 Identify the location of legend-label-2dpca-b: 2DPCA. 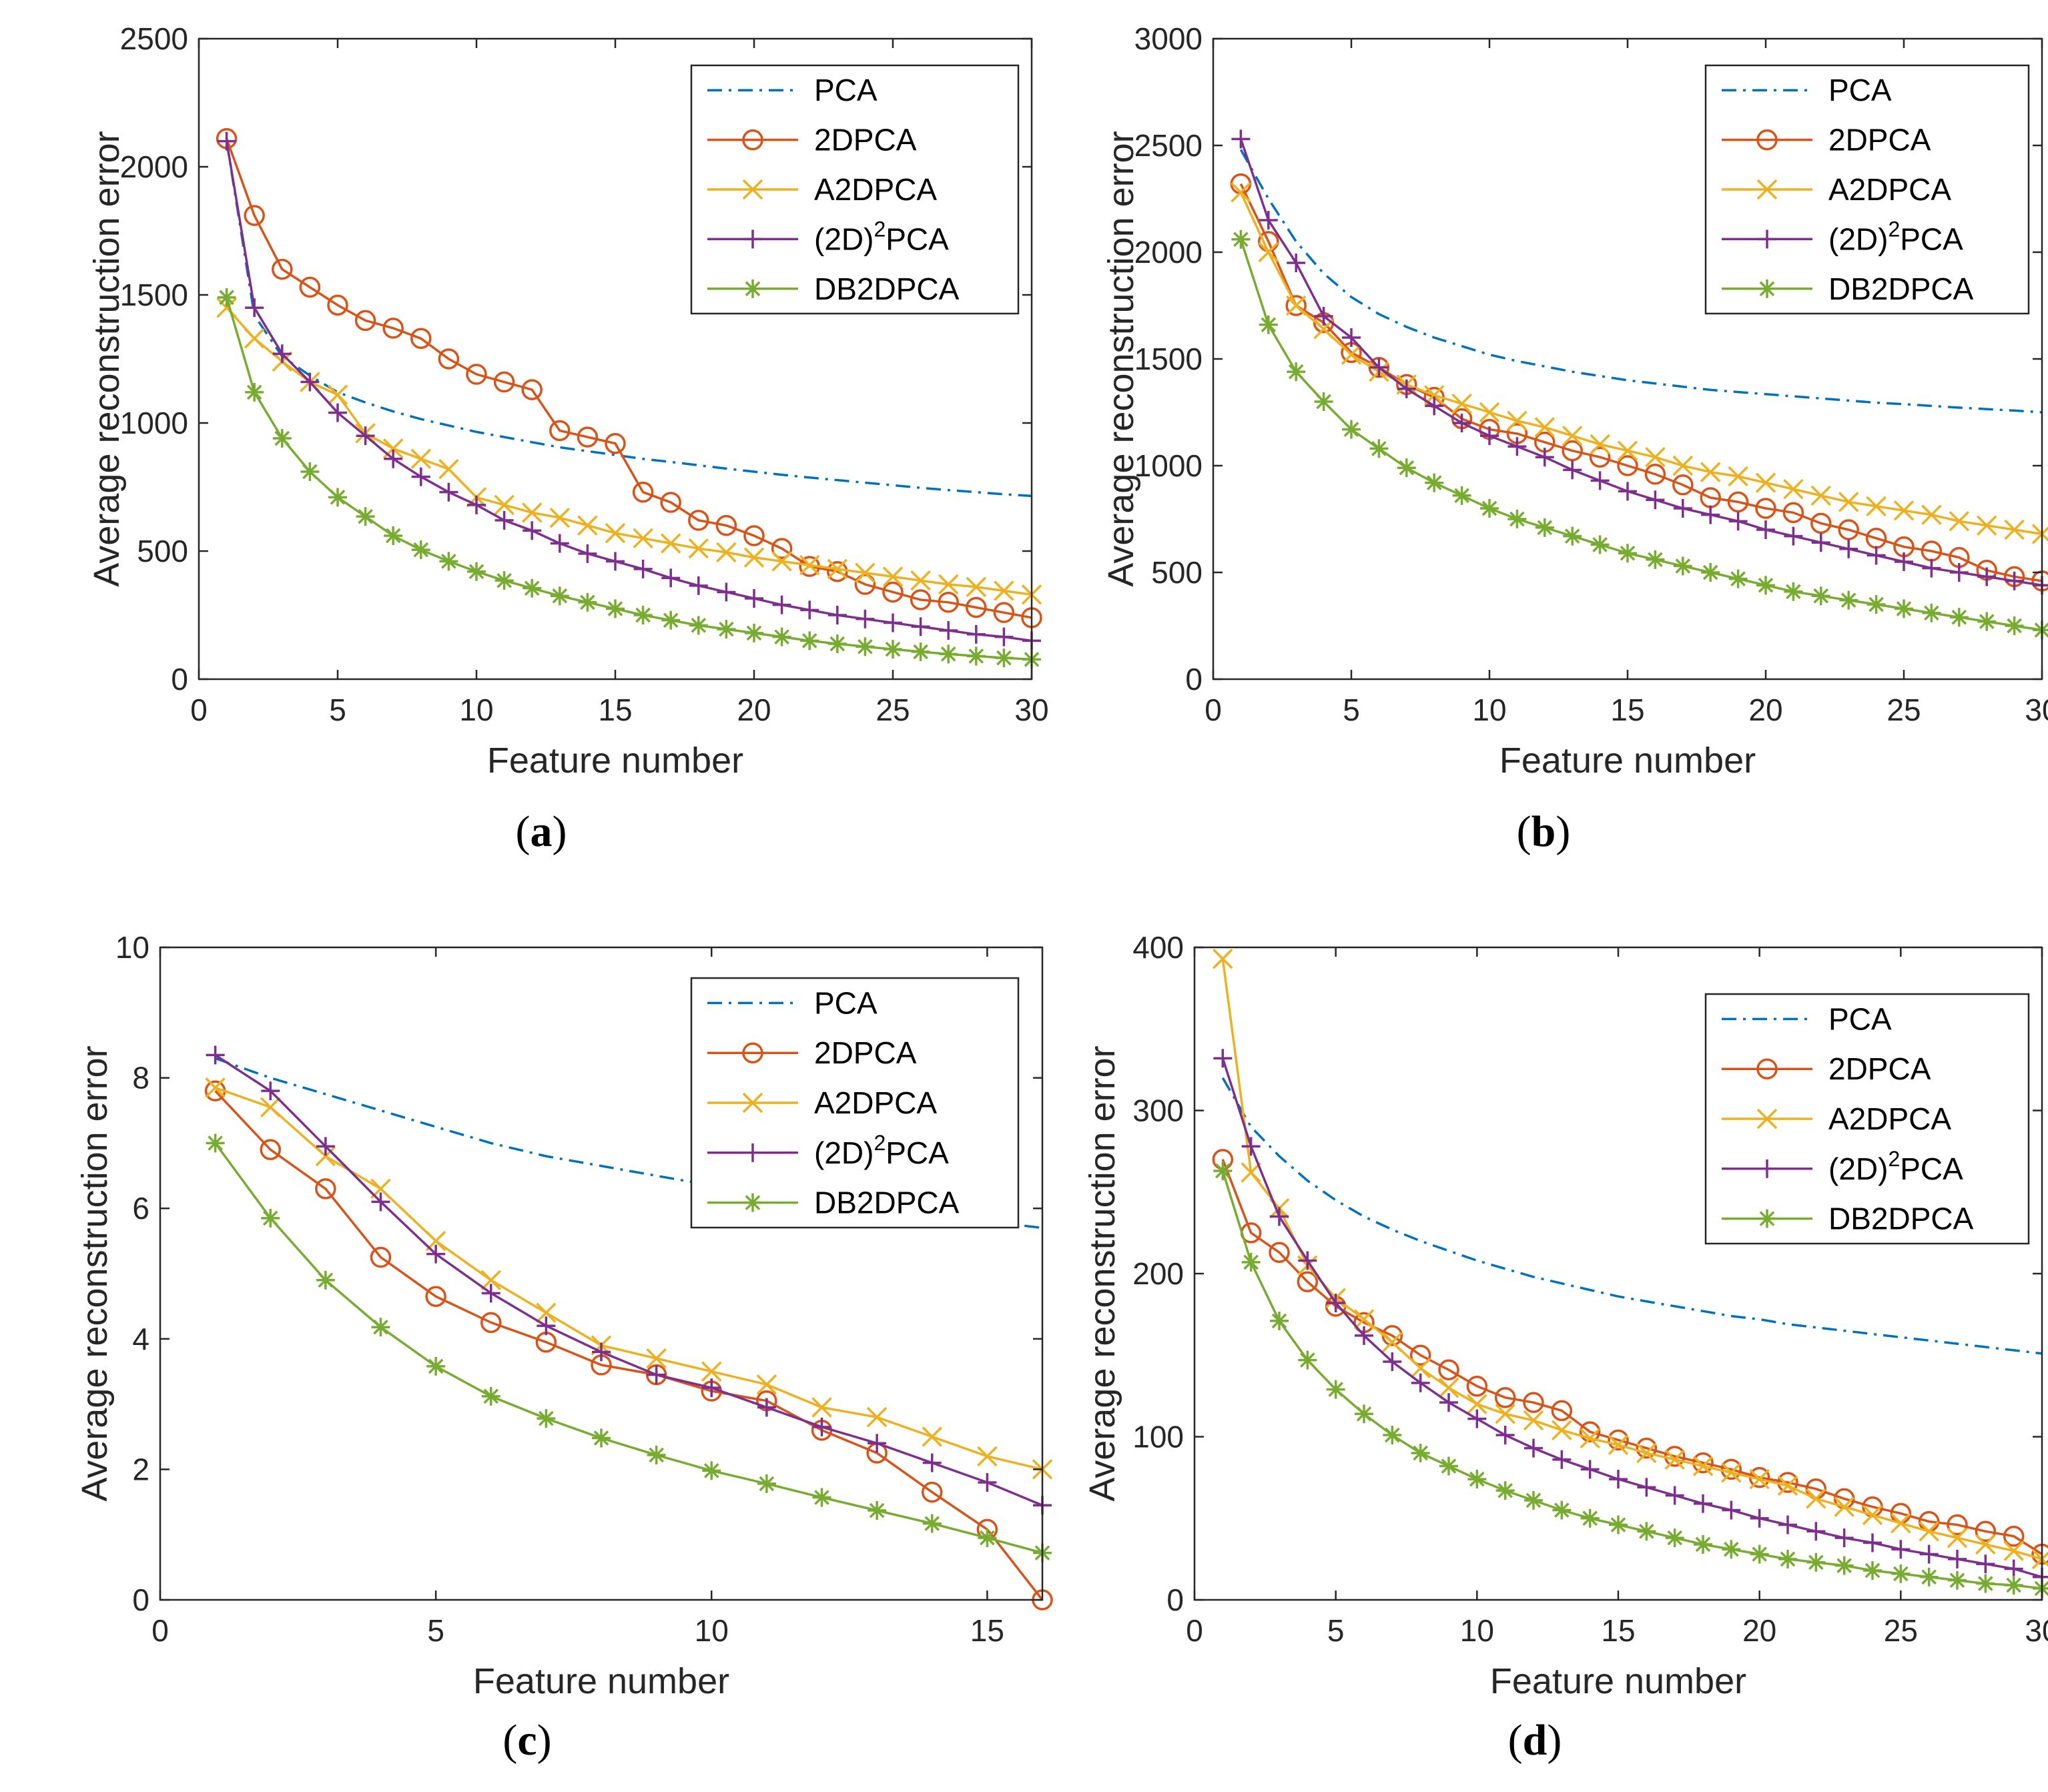
(1879, 140).